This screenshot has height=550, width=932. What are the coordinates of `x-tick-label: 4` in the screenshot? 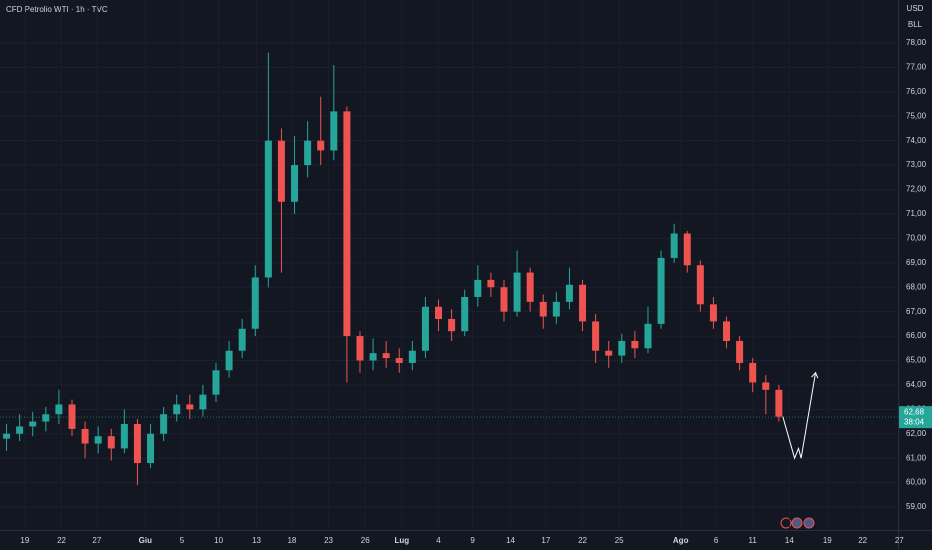 It's located at (438, 540).